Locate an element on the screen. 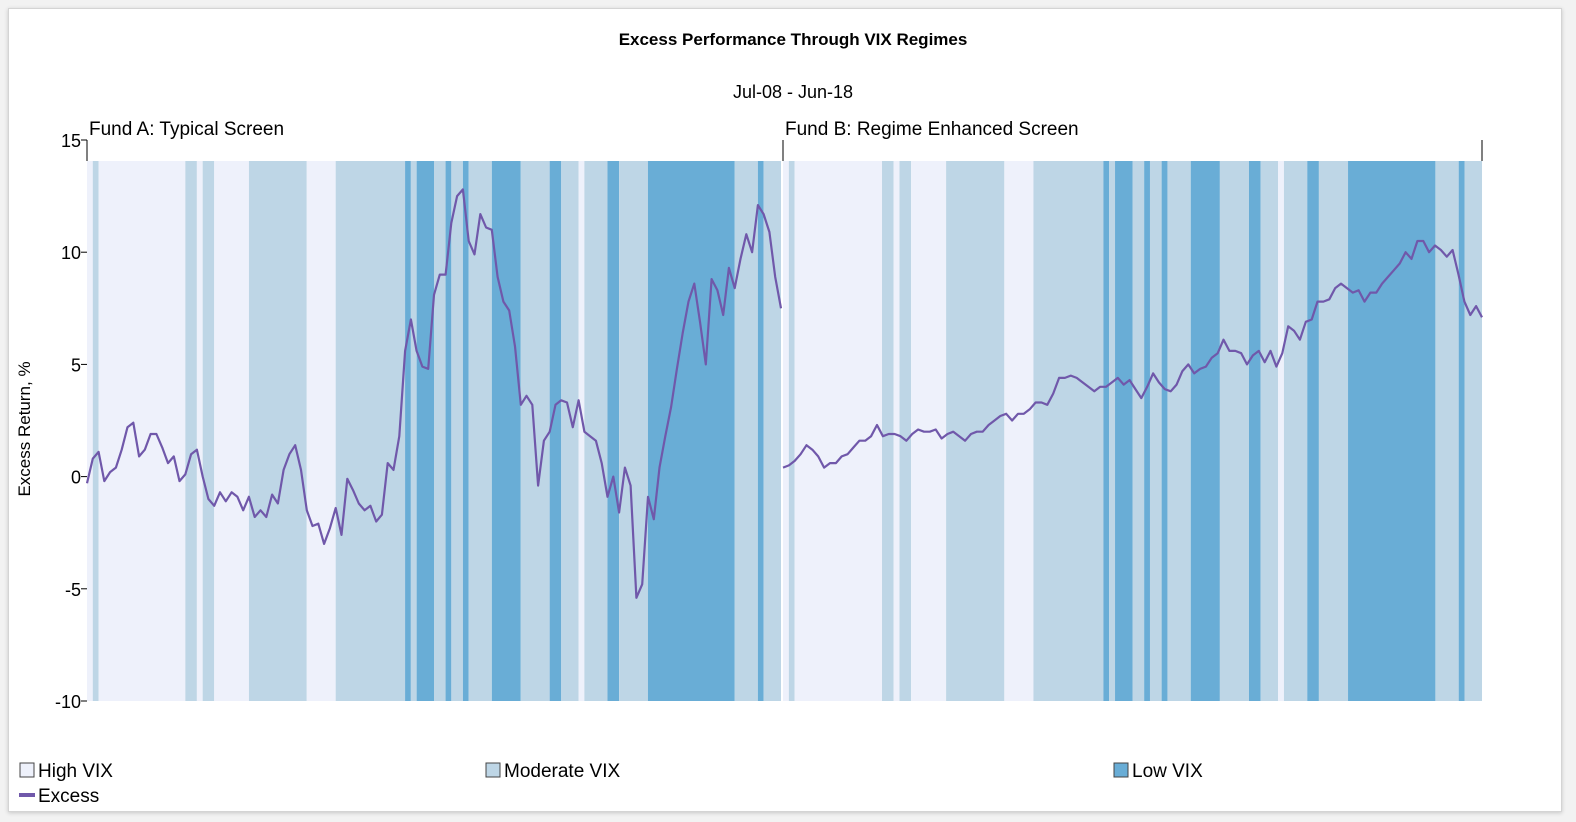 The height and width of the screenshot is (822, 1576). legend-item-moderate: Moderate VIX is located at coordinates (552, 771).